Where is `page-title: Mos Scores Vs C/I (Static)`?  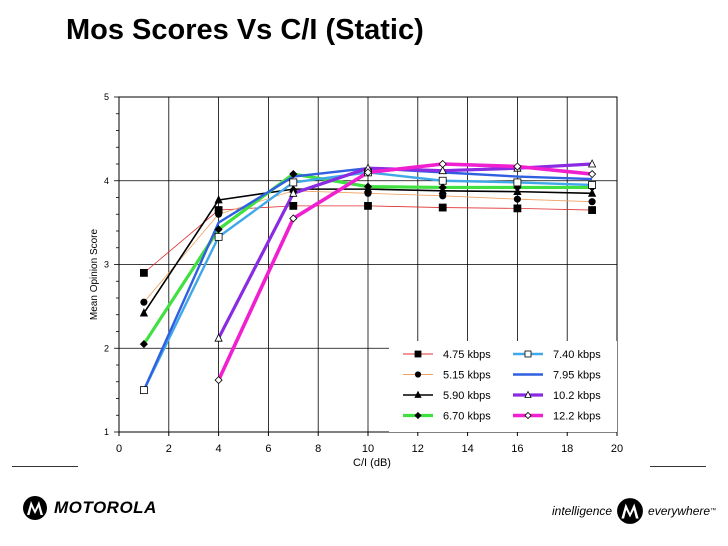
page-title: Mos Scores Vs C/I (Static) is located at coordinates (245, 30).